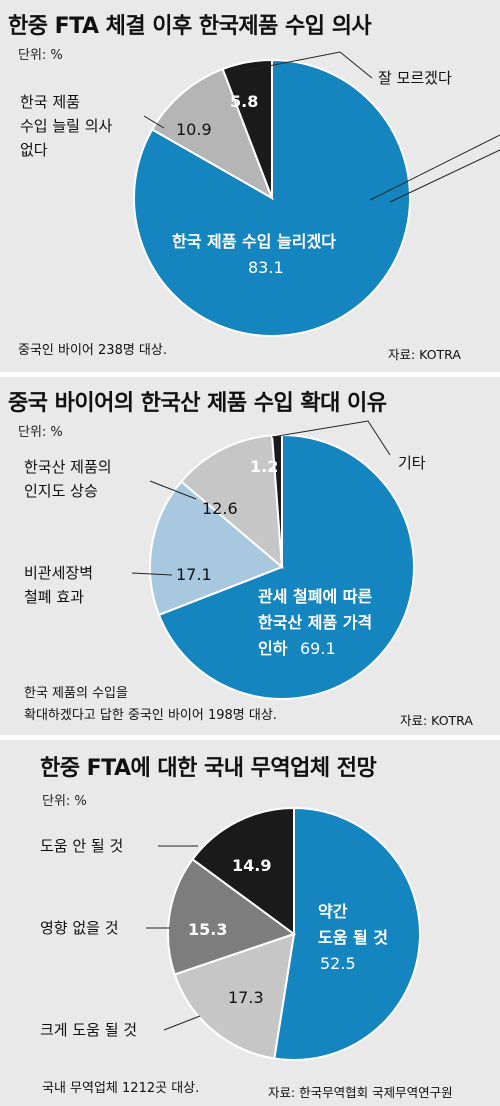 The height and width of the screenshot is (1106, 500). Describe the element at coordinates (68, 467) in the screenshot. I see `slice-label-awareness-1: 한국산 제품의` at that location.